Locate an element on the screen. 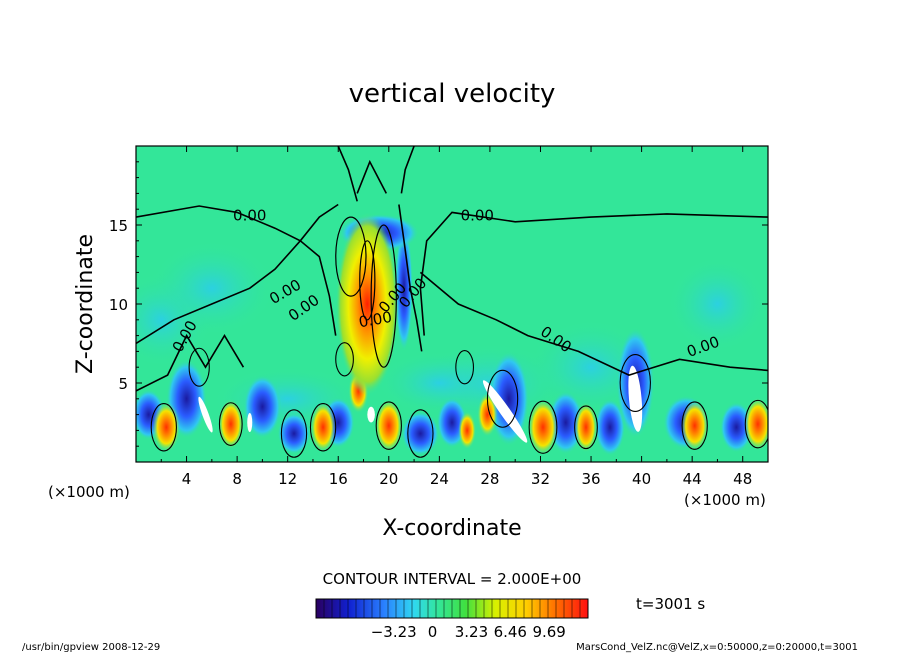 The image size is (904, 654). x-tick-label: 36 is located at coordinates (590, 479).